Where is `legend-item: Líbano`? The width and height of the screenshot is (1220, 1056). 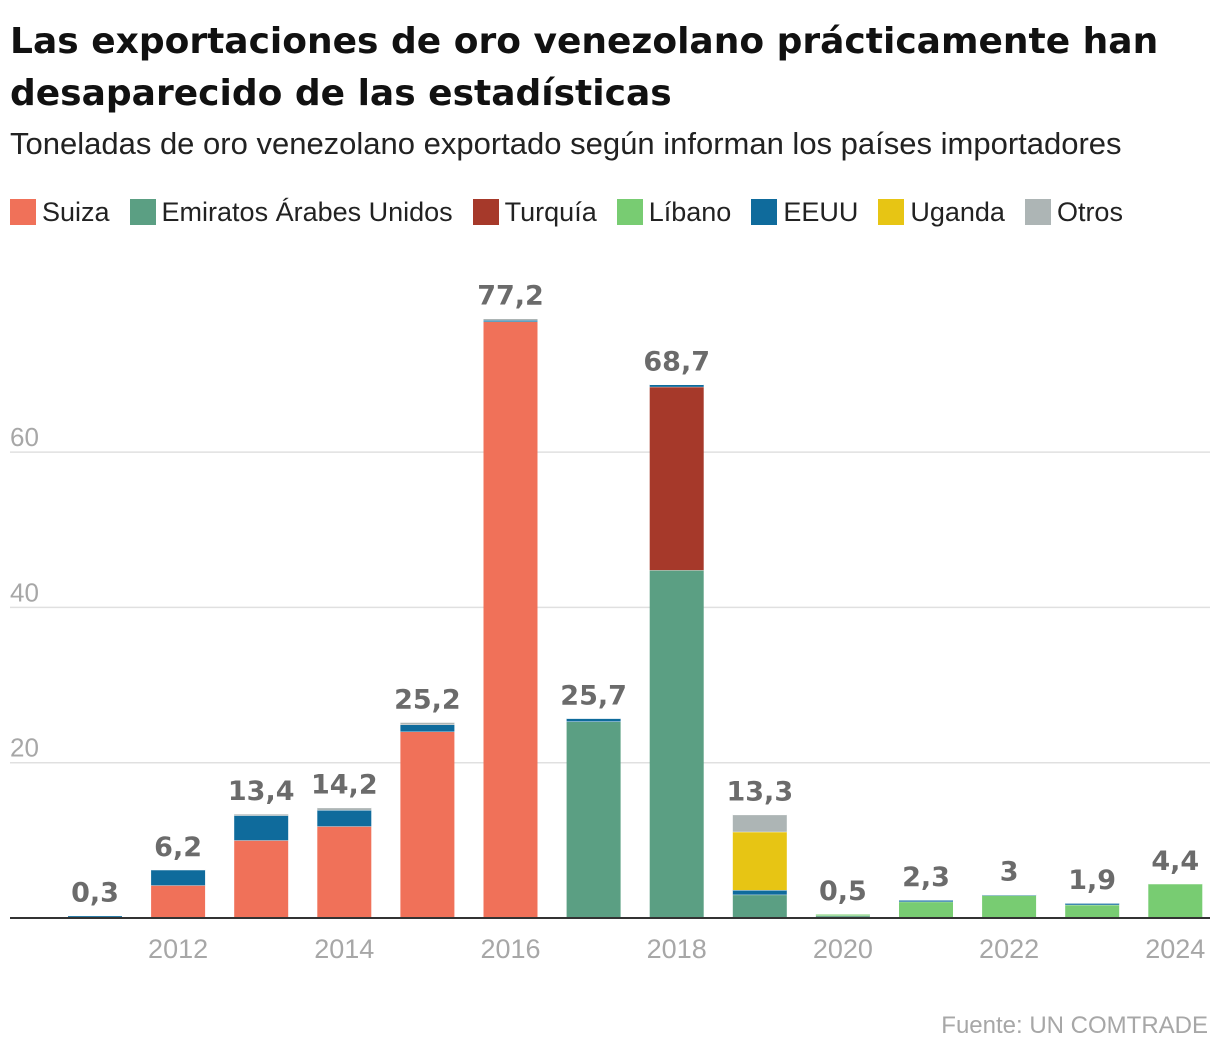 legend-item: Líbano is located at coordinates (674, 212).